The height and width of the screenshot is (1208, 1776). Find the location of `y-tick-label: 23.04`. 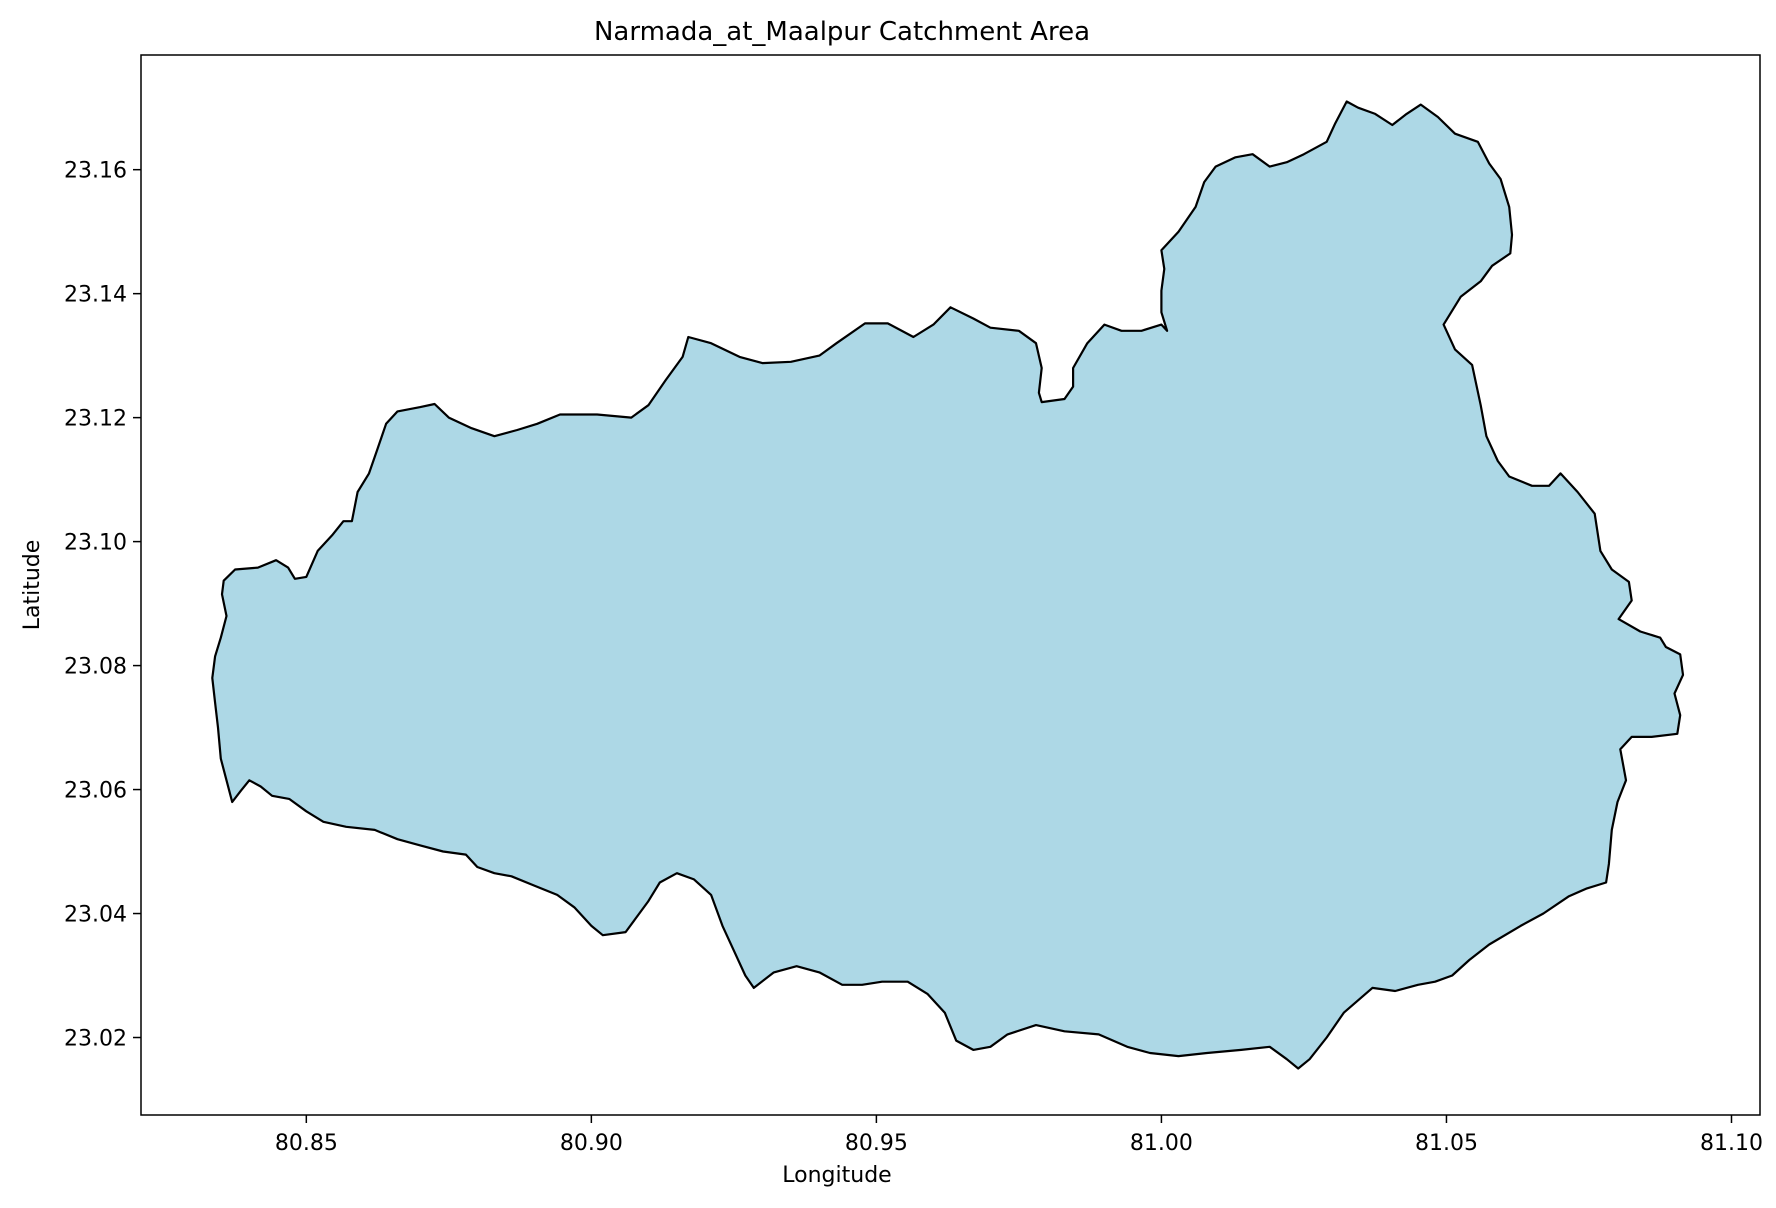

y-tick-label: 23.04 is located at coordinates (95, 915).